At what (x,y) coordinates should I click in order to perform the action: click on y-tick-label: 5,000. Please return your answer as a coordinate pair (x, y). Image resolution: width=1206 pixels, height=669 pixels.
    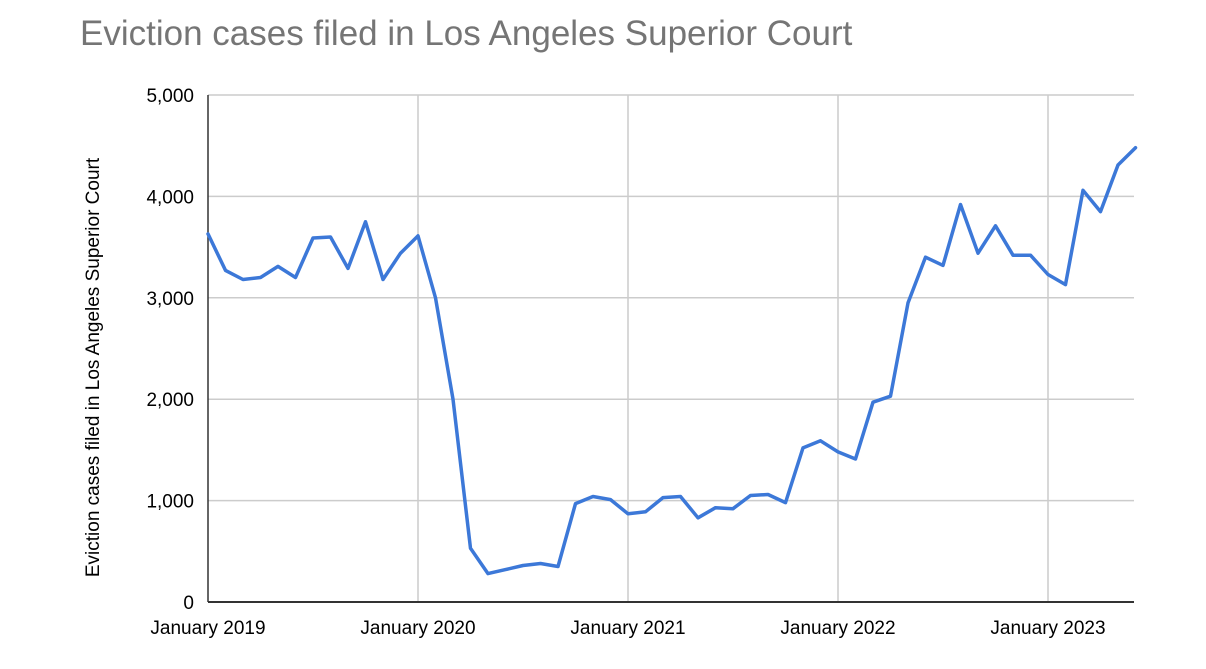
    Looking at the image, I should click on (170, 96).